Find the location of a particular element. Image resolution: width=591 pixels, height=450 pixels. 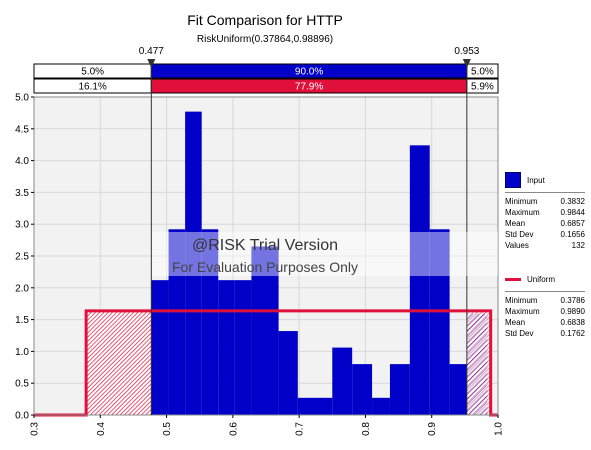

x-tick-label: 0.7 is located at coordinates (300, 429).